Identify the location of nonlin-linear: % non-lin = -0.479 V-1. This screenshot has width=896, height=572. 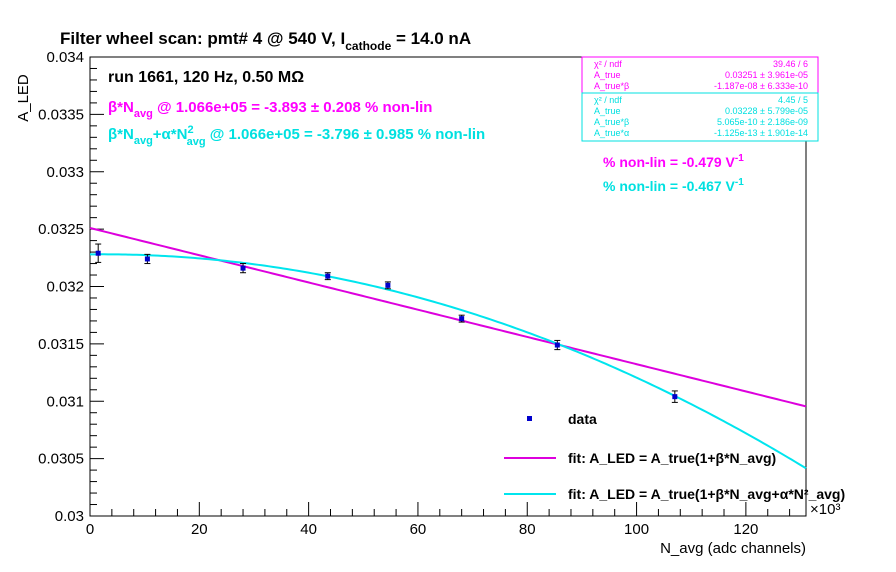
(673, 161).